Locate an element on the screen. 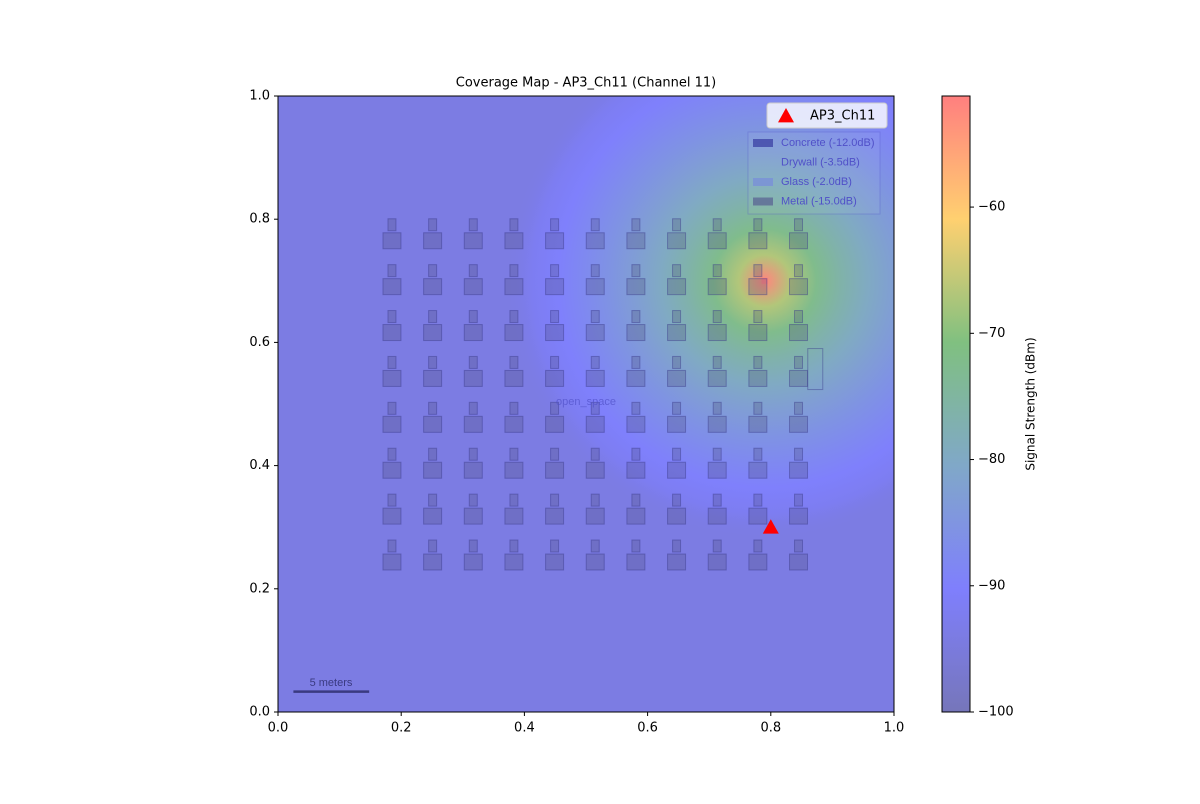 This screenshot has width=1200, height=804. material-label: Metal (-15.0dB) is located at coordinates (819, 201).